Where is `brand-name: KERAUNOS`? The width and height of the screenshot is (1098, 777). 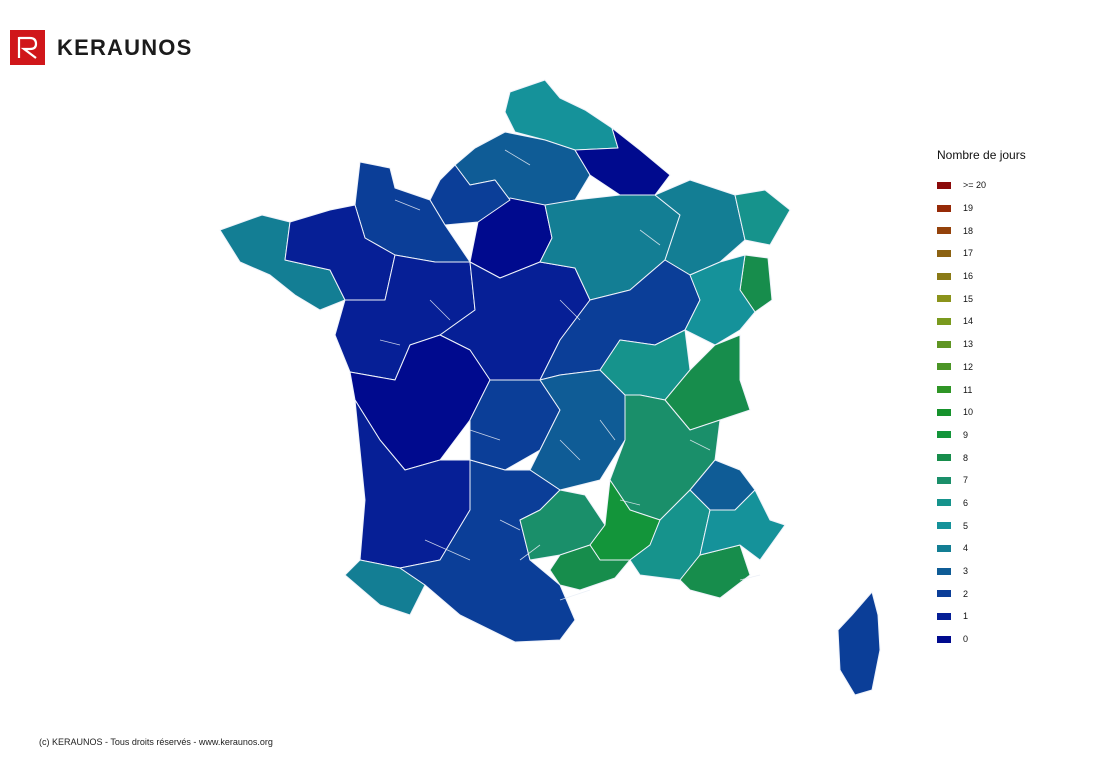
brand-name: KERAUNOS is located at coordinates (125, 47).